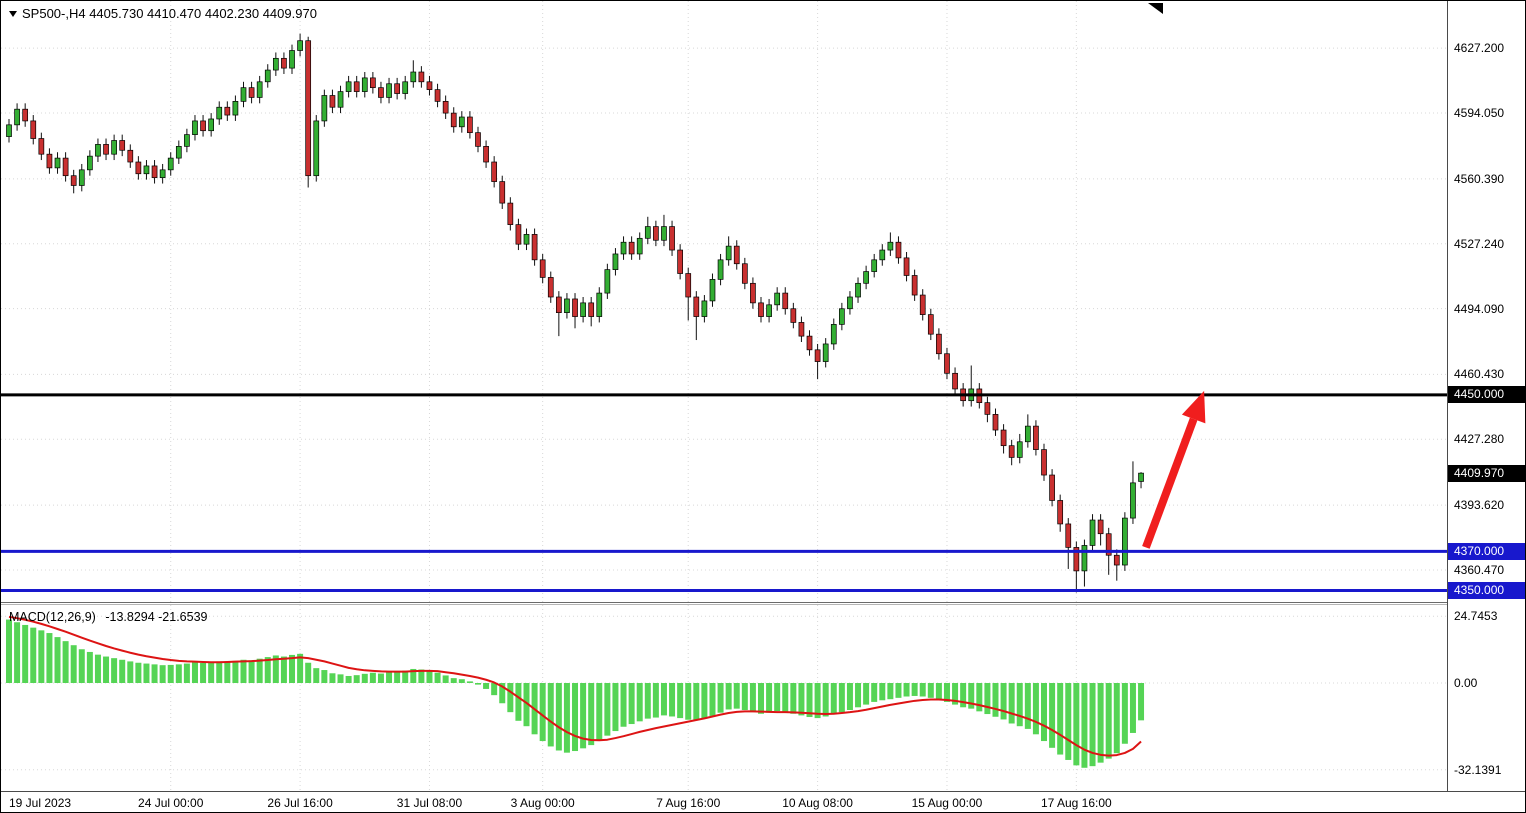 This screenshot has height=813, width=1526. What do you see at coordinates (13, 13) in the screenshot?
I see `chart-dropdown-arrow-icon` at bounding box center [13, 13].